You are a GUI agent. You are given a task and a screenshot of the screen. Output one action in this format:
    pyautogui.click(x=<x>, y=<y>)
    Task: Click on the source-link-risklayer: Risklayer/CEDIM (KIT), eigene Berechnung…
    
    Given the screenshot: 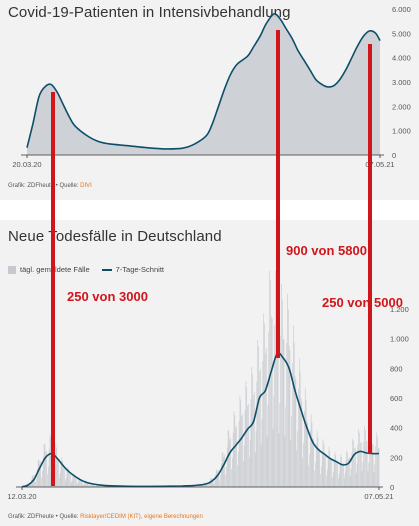 What is the action you would take?
    pyautogui.click(x=141, y=517)
    